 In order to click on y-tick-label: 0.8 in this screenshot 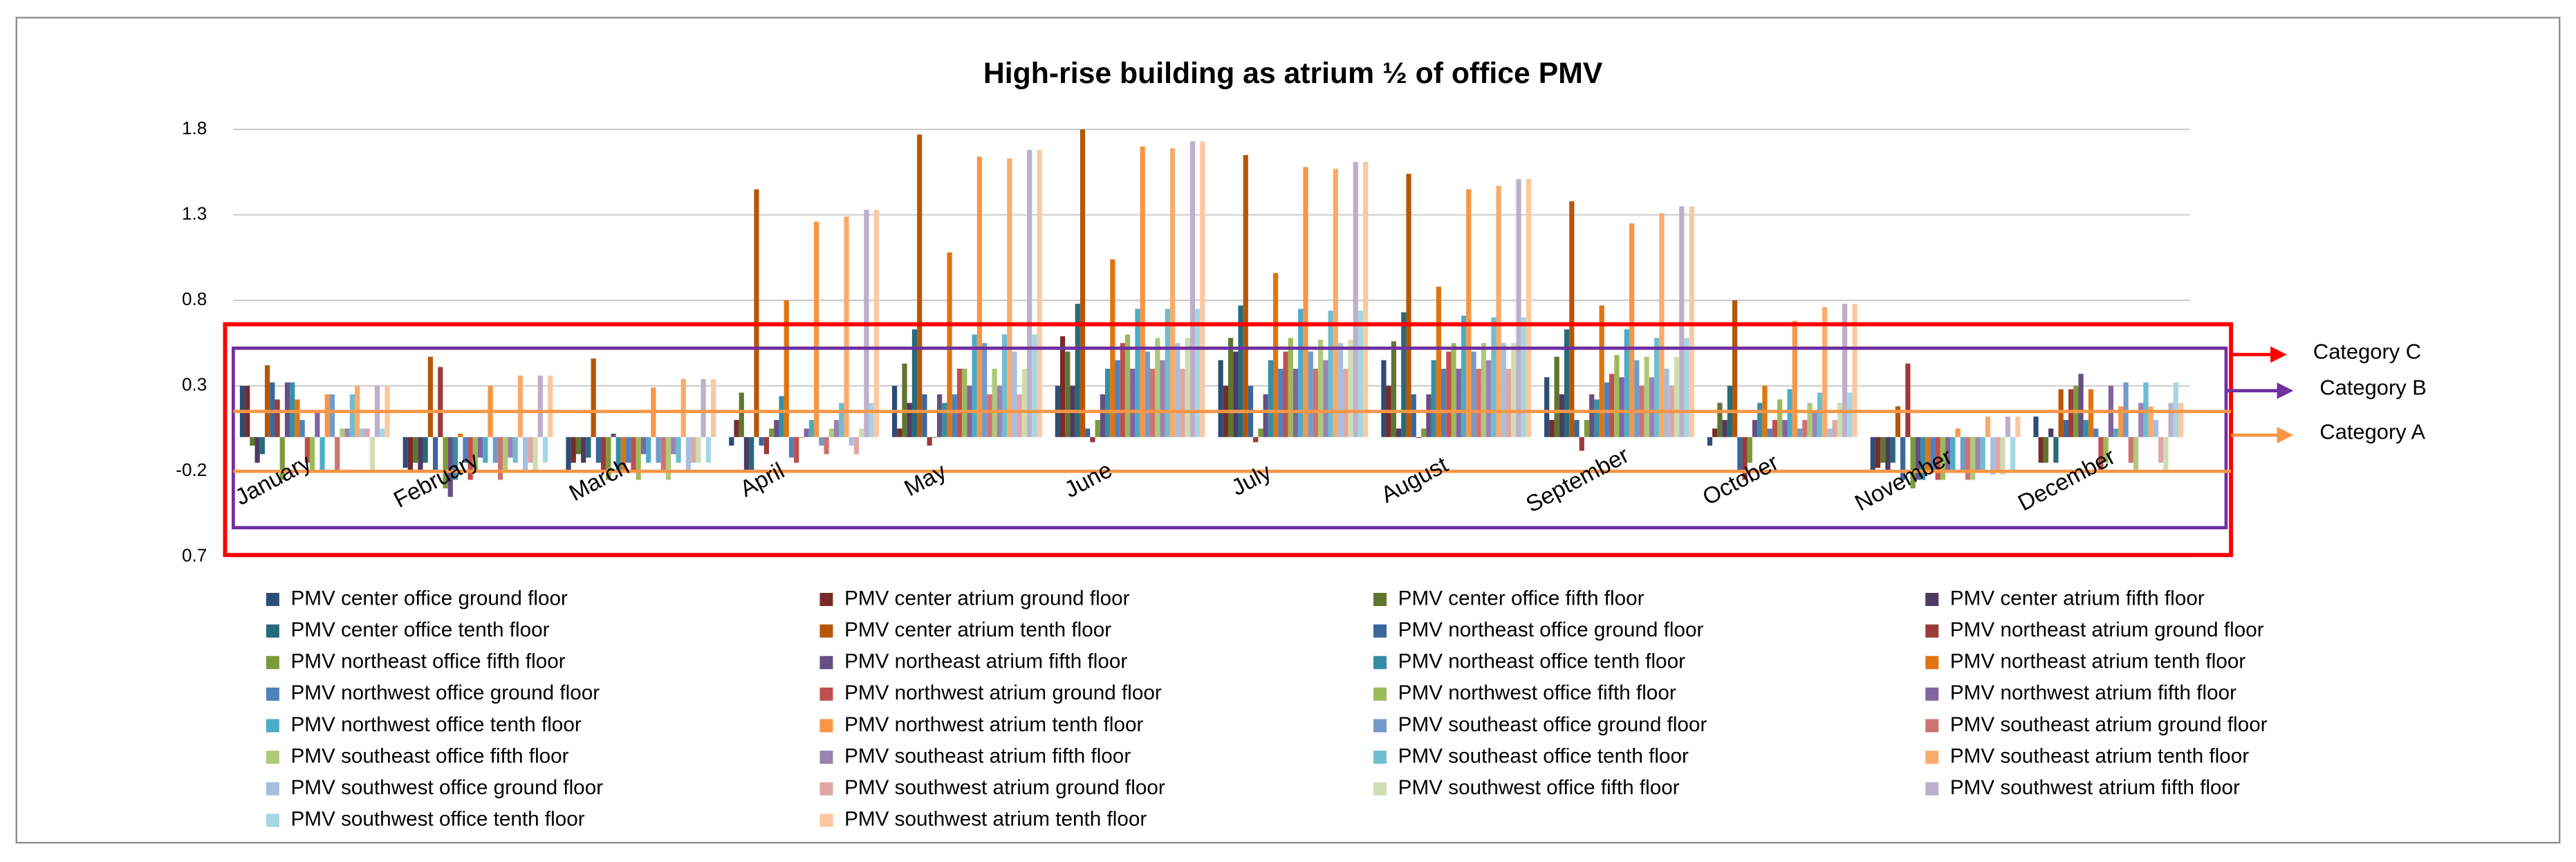, I will do `click(194, 298)`.